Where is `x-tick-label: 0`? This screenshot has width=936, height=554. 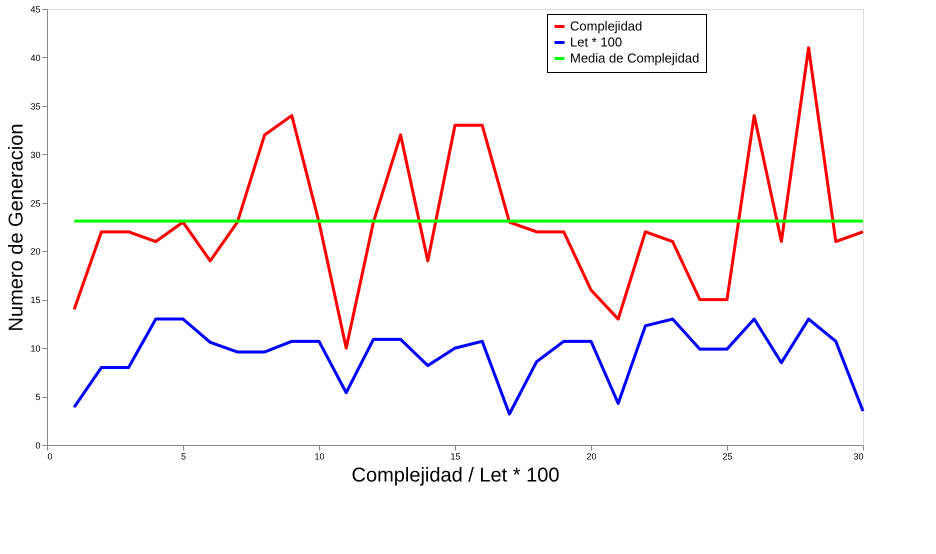 x-tick-label: 0 is located at coordinates (50, 457).